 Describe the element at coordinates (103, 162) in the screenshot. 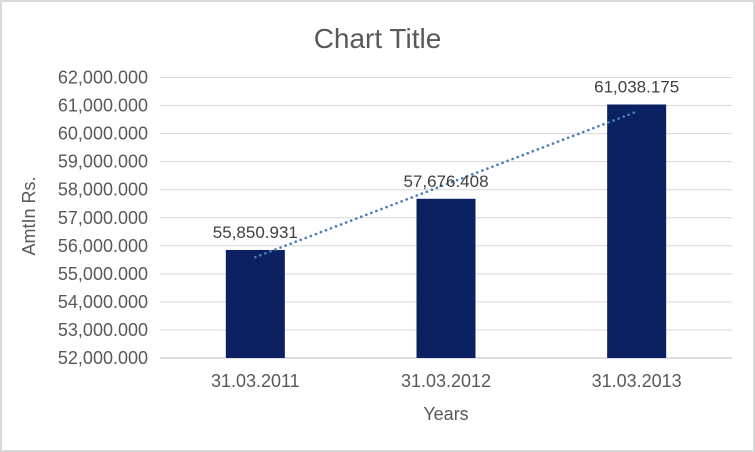

I see `y-tick-label: 59,000.000` at that location.